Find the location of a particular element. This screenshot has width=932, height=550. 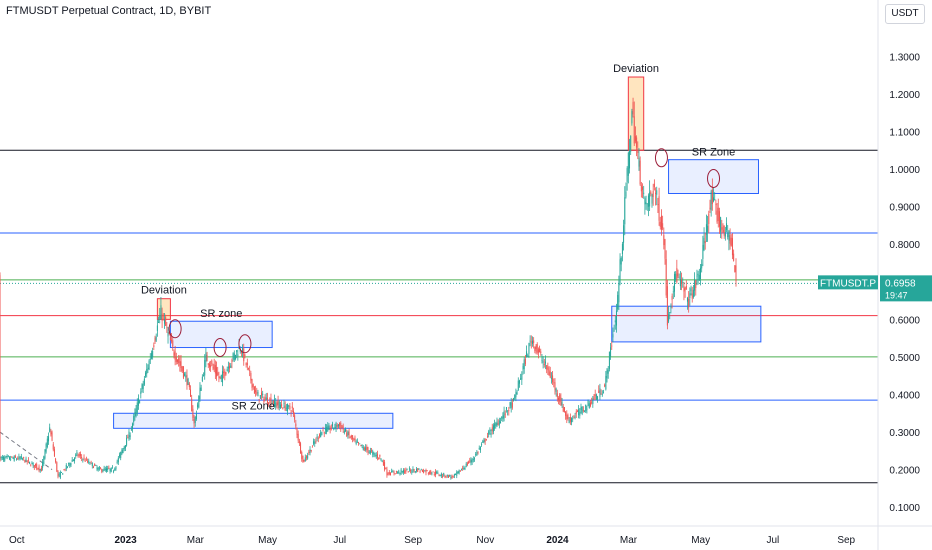

currency-button: USDT is located at coordinates (905, 14).